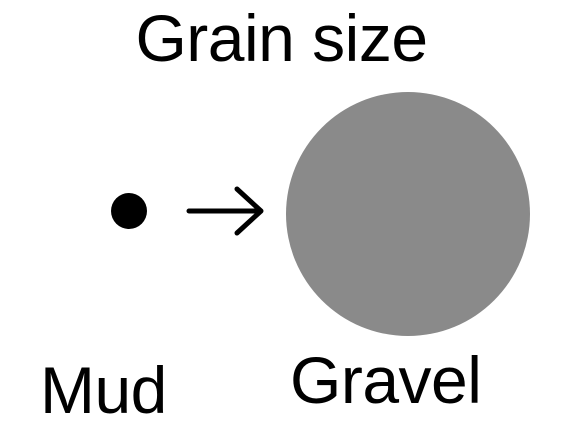  What do you see at coordinates (281, 38) in the screenshot?
I see `diagram-title: Grain size` at bounding box center [281, 38].